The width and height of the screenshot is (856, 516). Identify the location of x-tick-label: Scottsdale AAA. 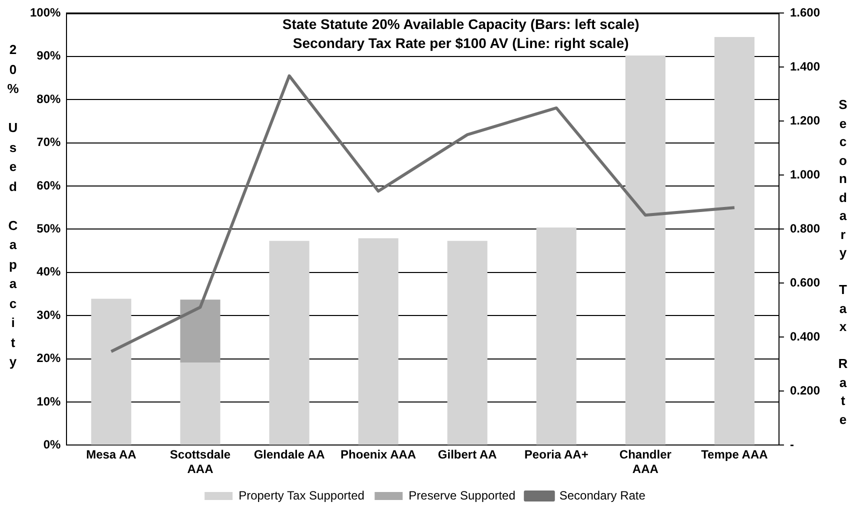
(200, 462).